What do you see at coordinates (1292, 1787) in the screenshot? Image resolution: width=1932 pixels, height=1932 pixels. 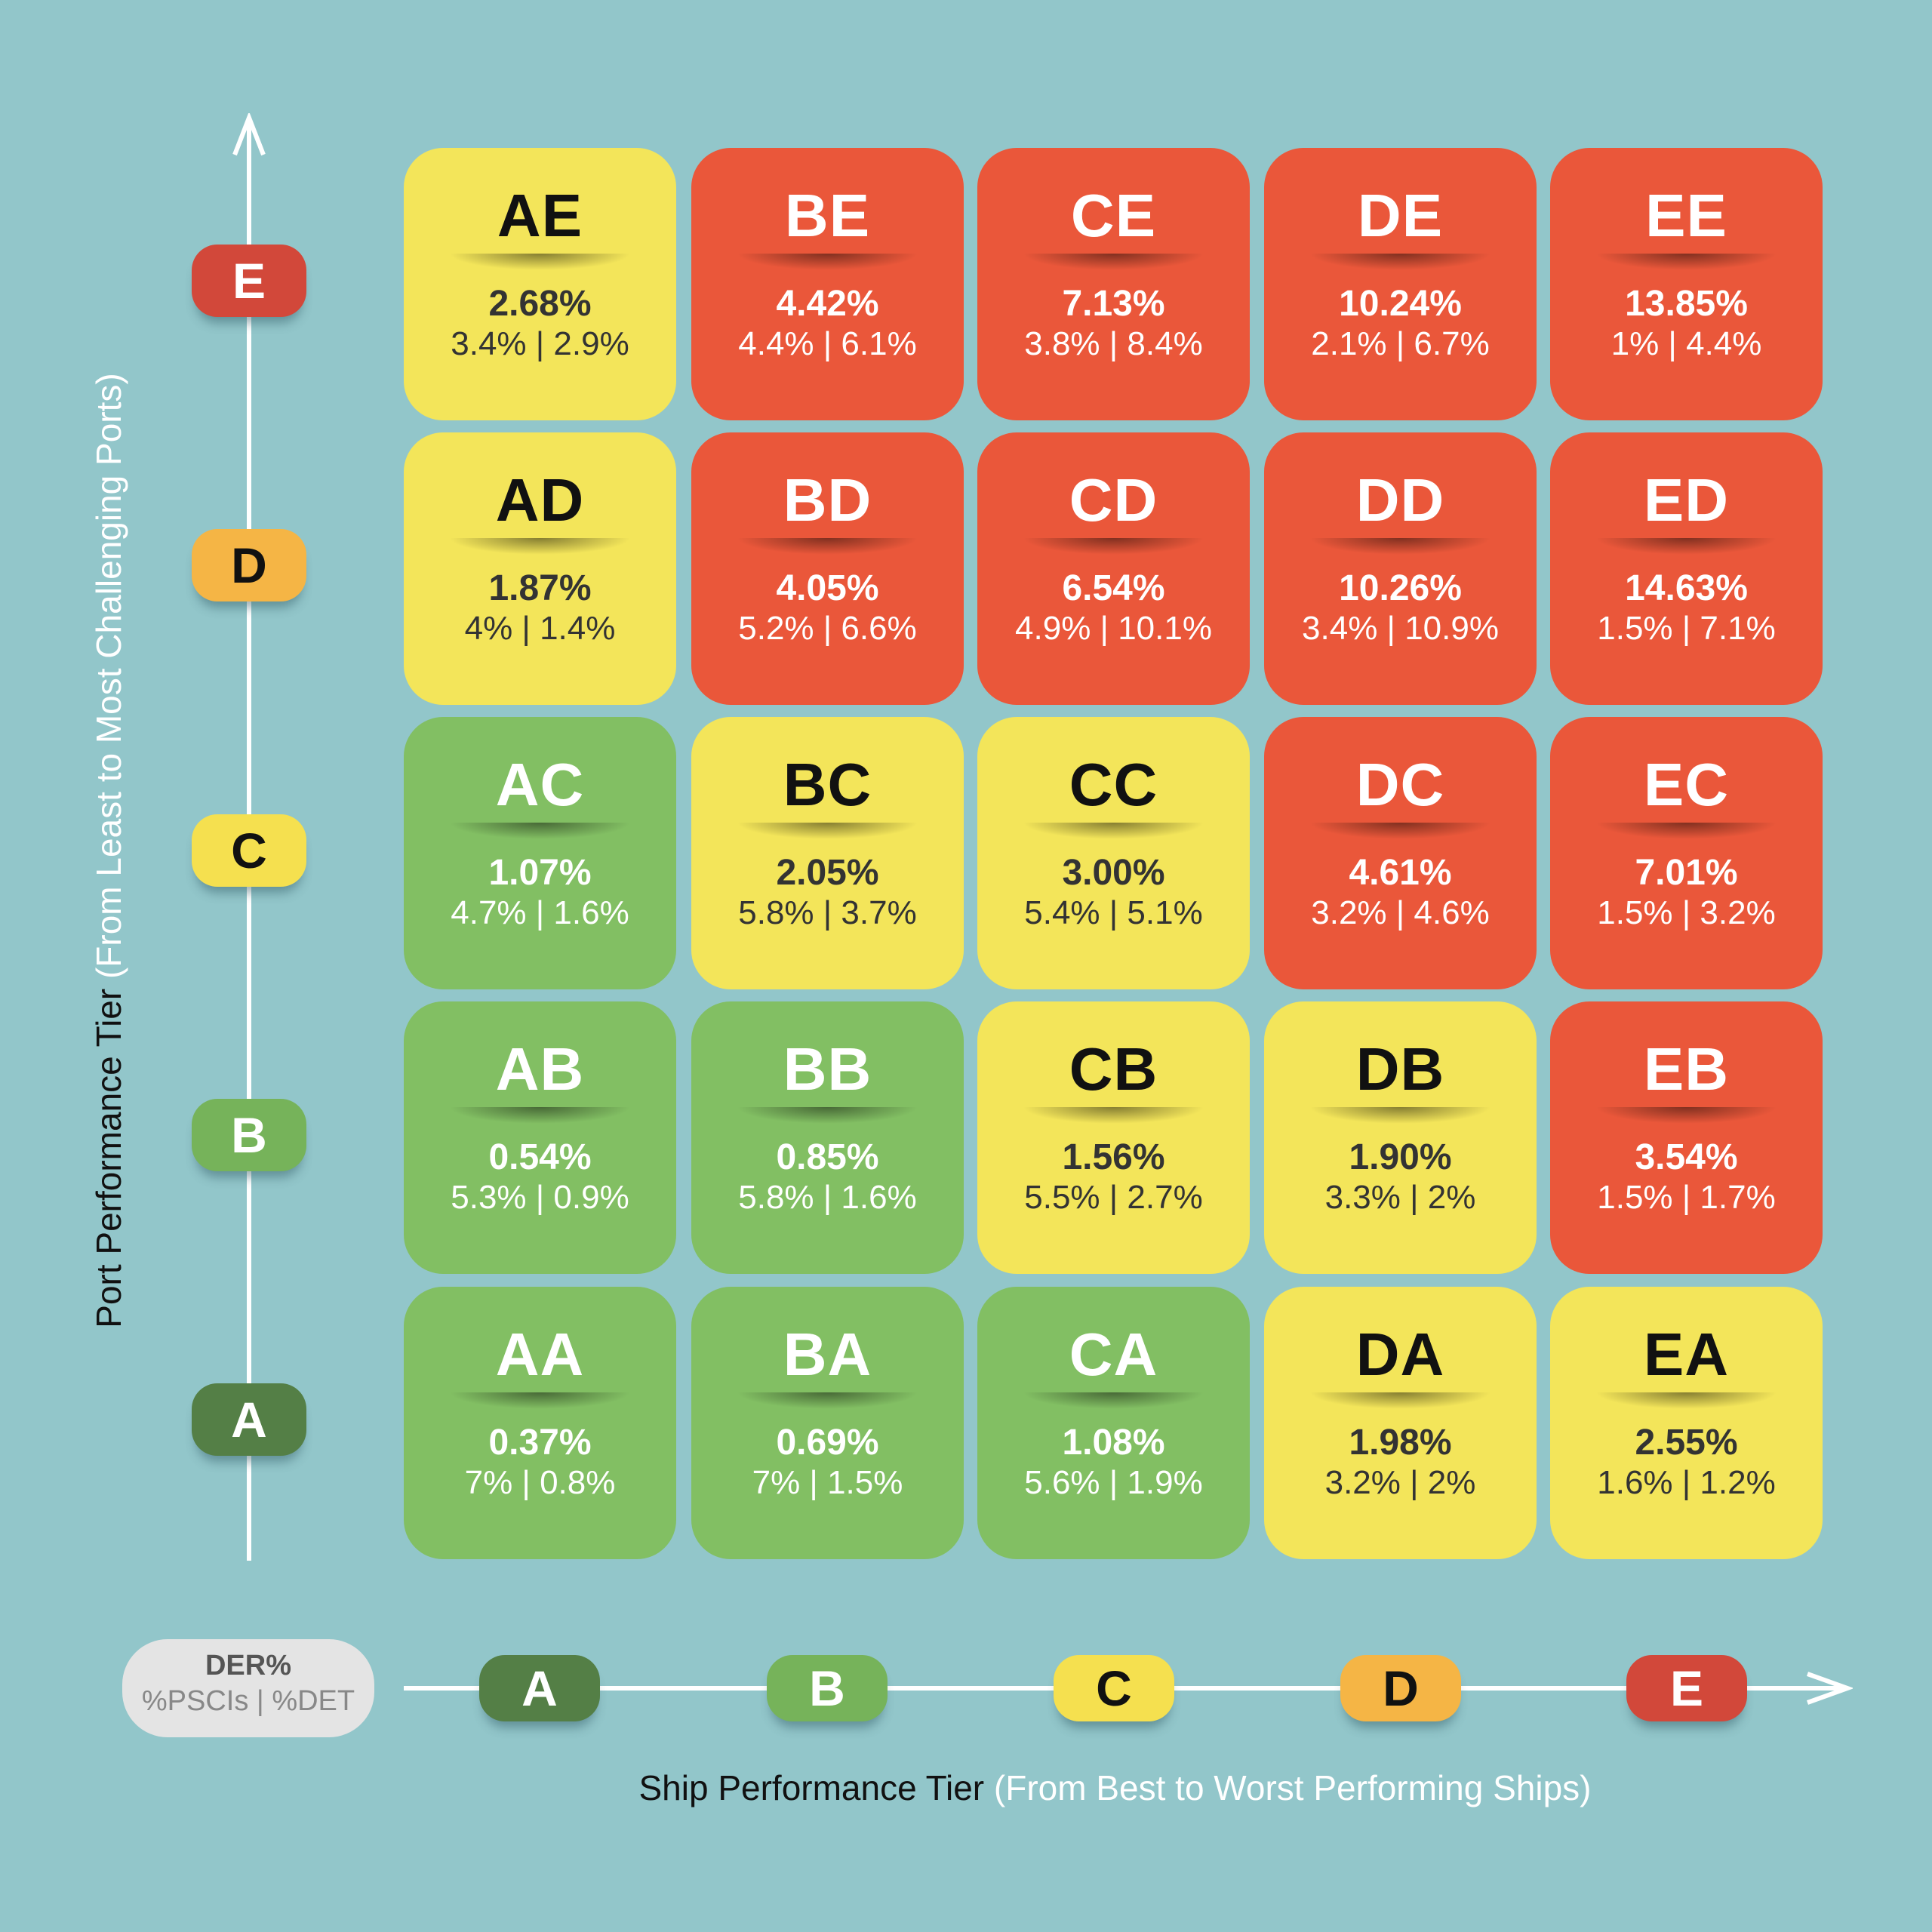 I see `x-axis-note: (From Best to Worst Performing Ships)` at bounding box center [1292, 1787].